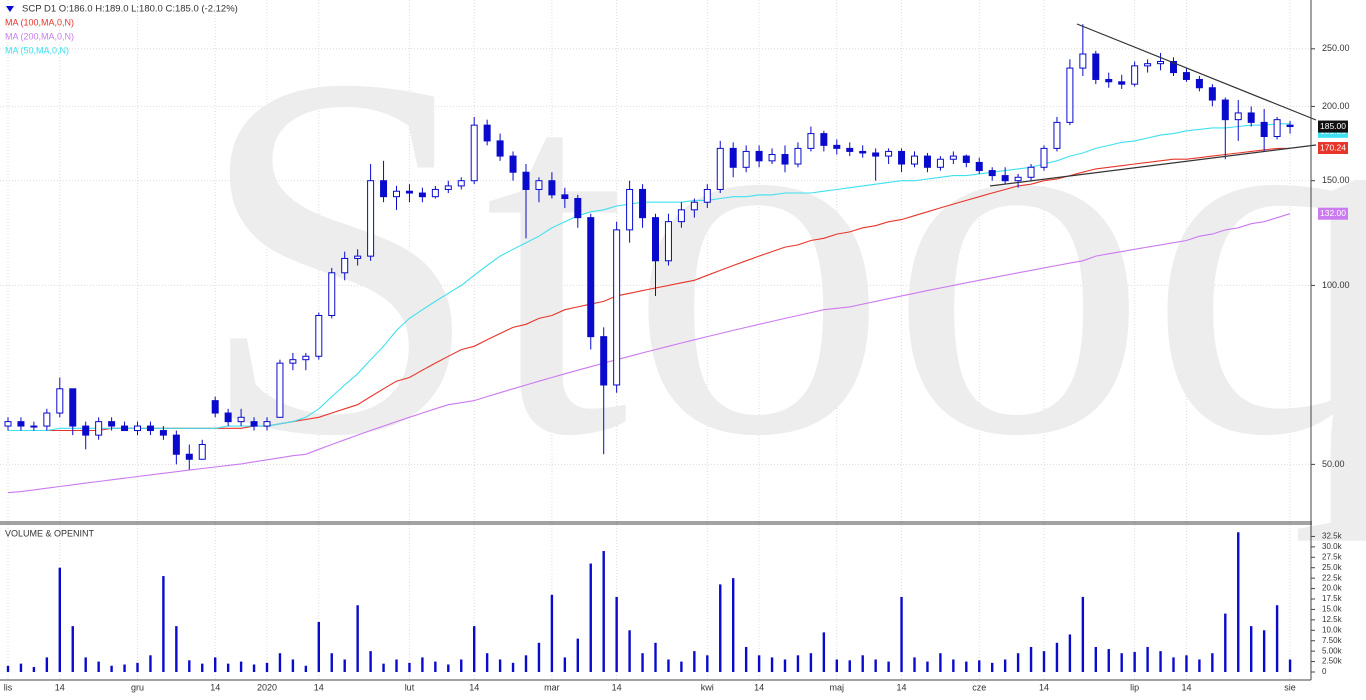  Describe the element at coordinates (617, 687) in the screenshot. I see `x-tick-label: 14` at that location.